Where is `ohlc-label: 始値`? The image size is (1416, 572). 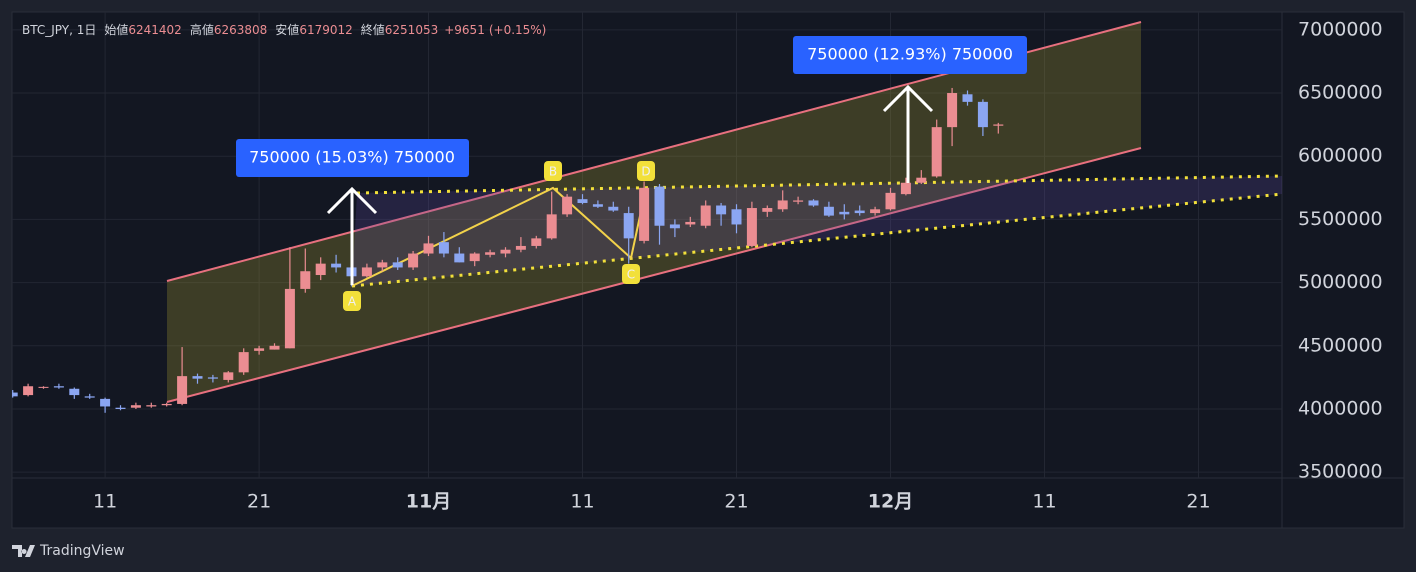 ohlc-label: 始値 is located at coordinates (116, 29).